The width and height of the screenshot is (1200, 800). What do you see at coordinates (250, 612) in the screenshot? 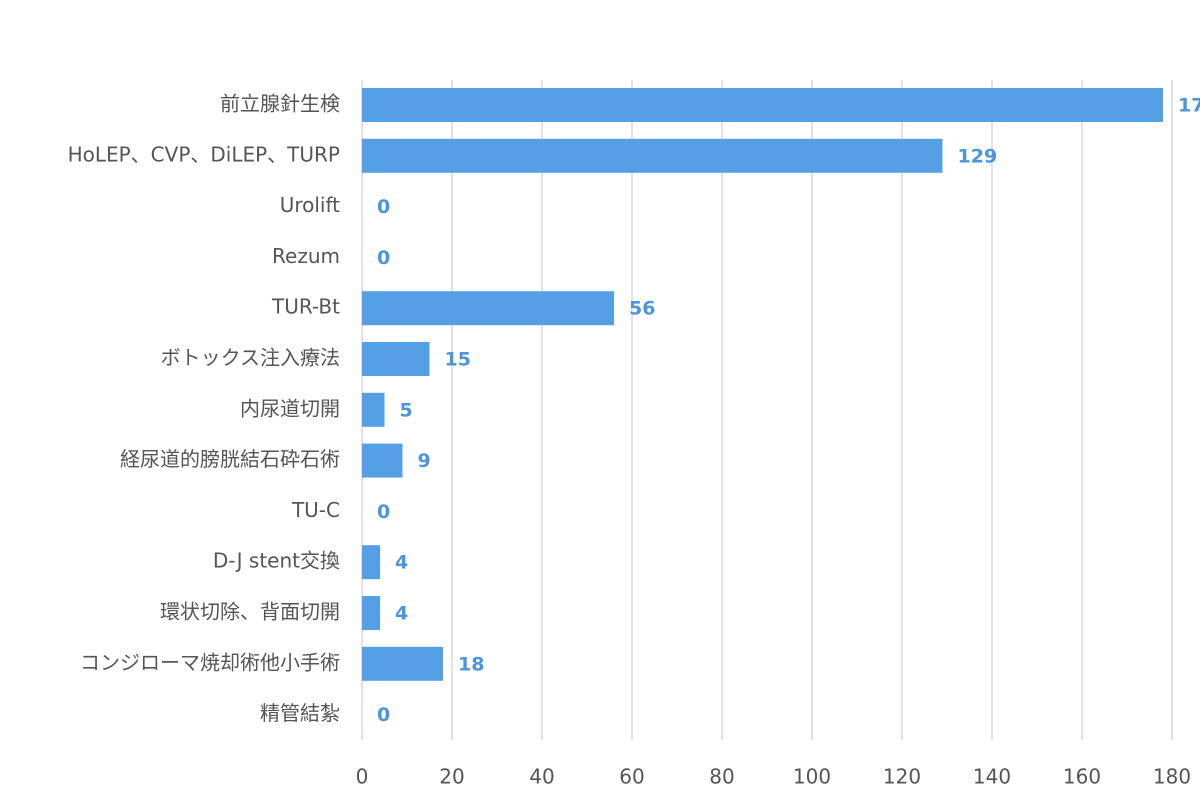
I see `y-tick-label: 環状切除、背面切開` at bounding box center [250, 612].